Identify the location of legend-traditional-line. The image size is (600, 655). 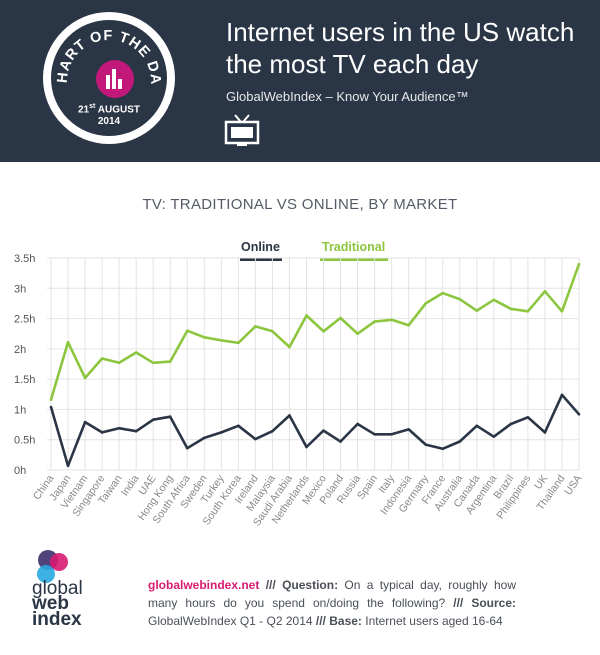
(354, 259).